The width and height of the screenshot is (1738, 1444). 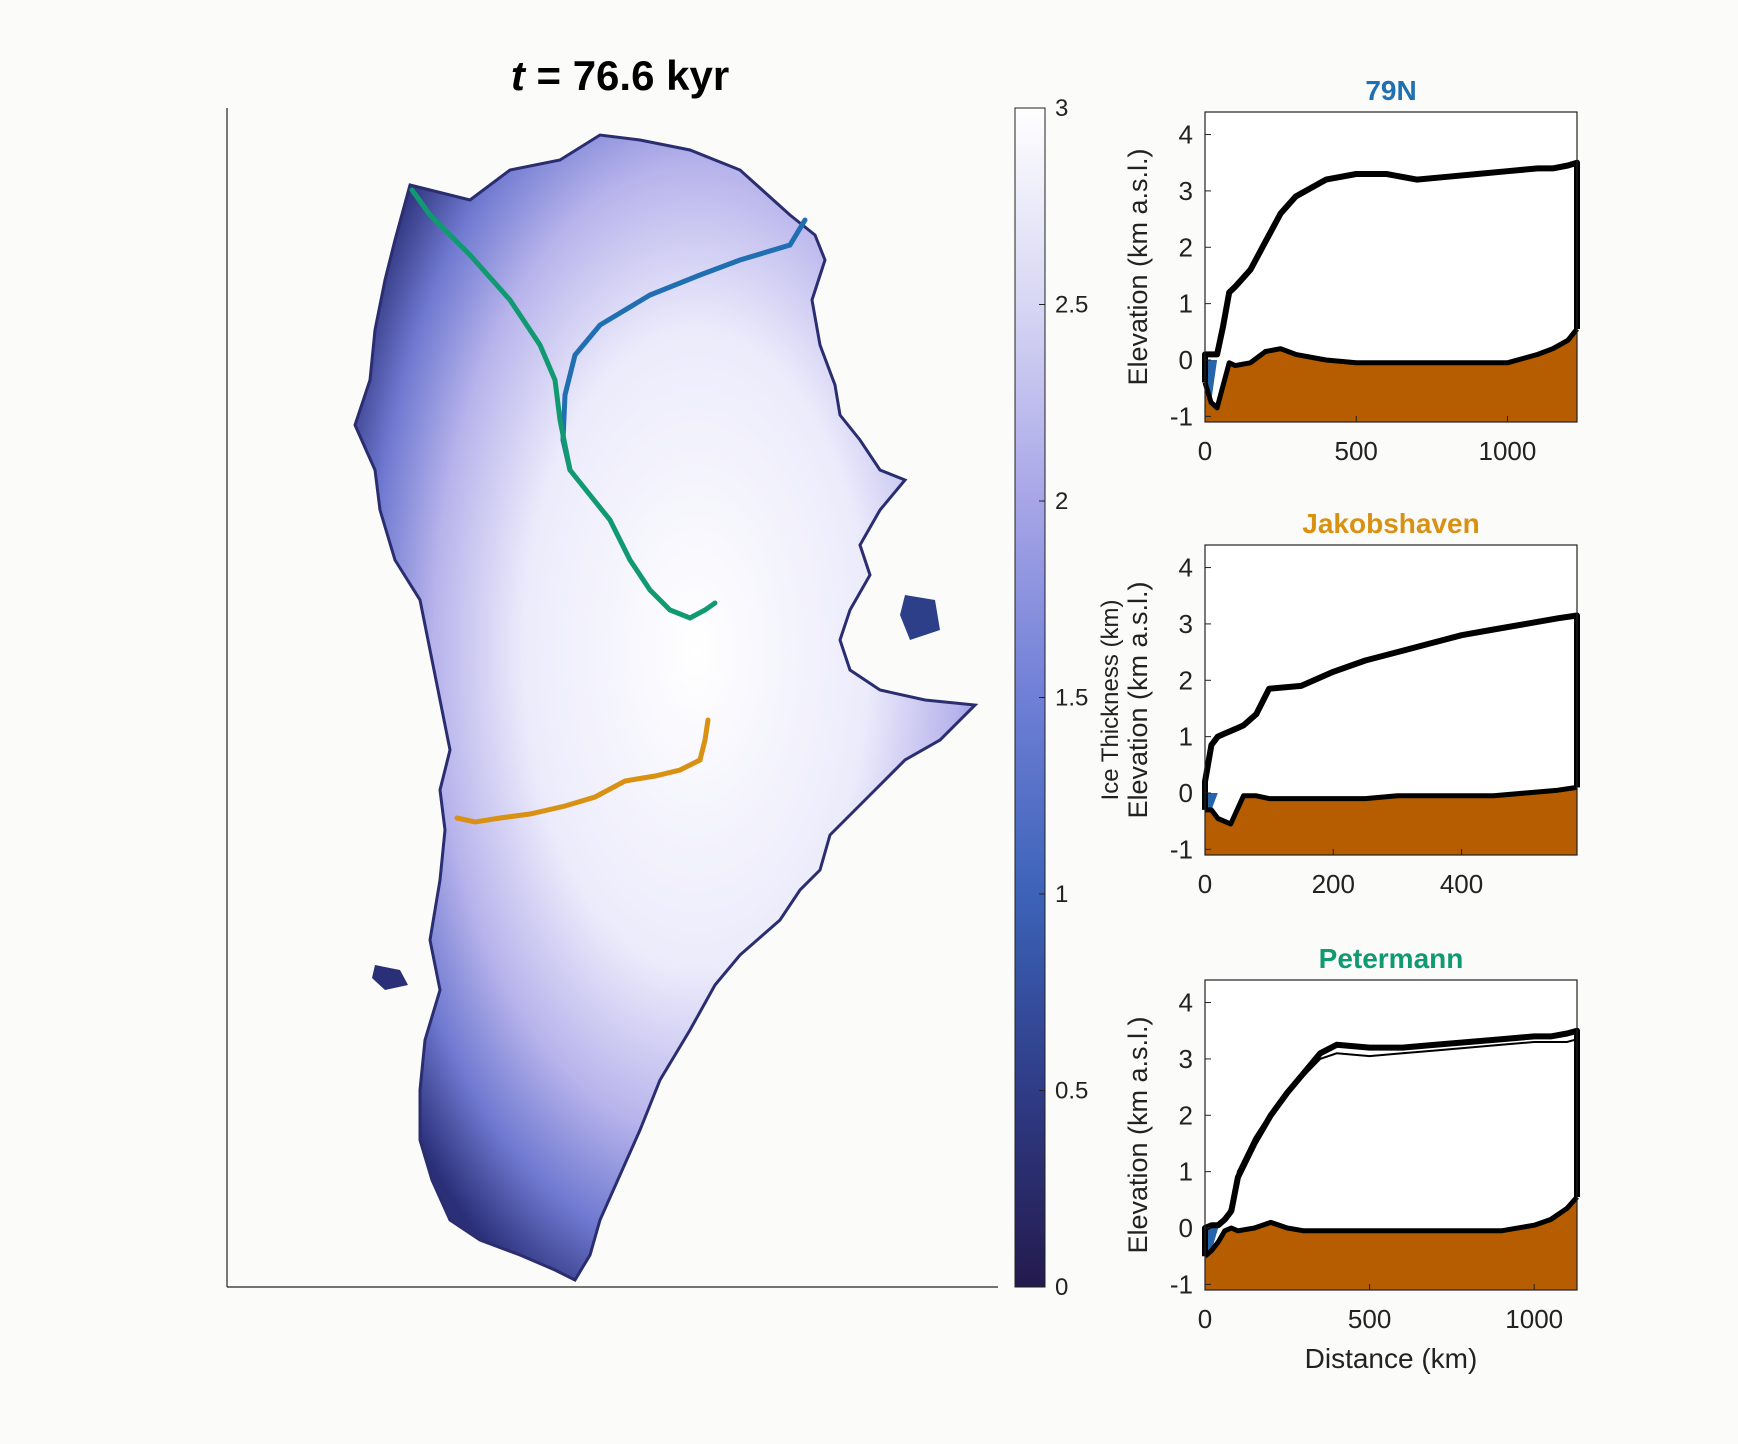 I want to click on transect-79n, so click(x=684, y=345).